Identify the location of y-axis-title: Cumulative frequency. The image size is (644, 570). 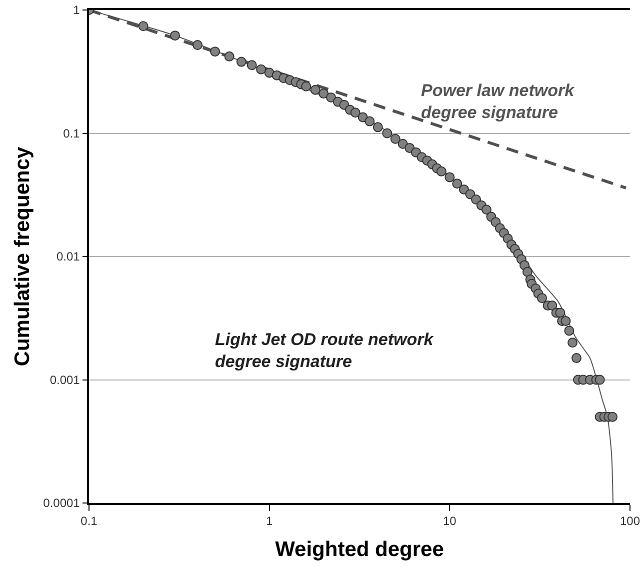
(22, 256).